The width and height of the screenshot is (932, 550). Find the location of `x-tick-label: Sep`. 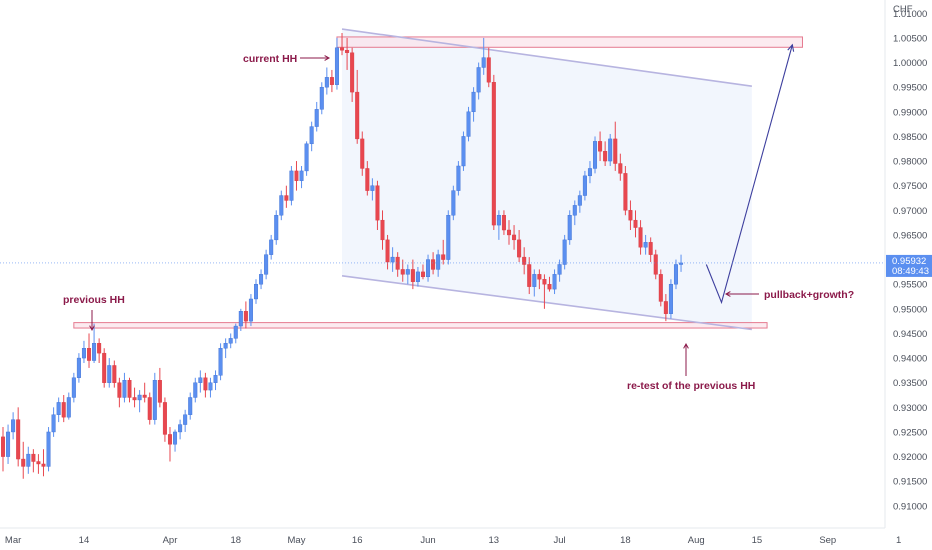

x-tick-label: Sep is located at coordinates (827, 540).